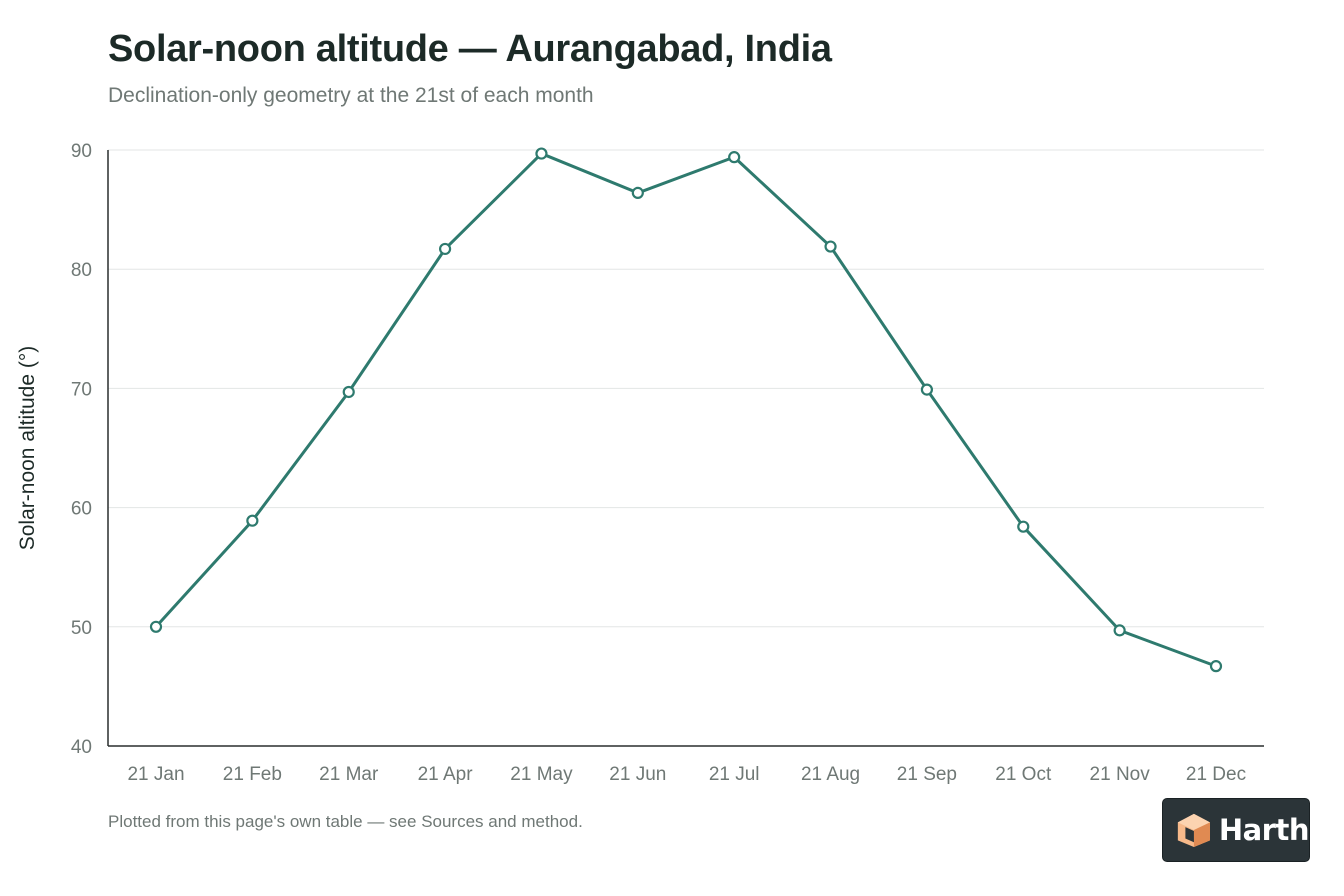 The height and width of the screenshot is (896, 1344). What do you see at coordinates (734, 774) in the screenshot?
I see `x-tick-label: 21 Jul` at bounding box center [734, 774].